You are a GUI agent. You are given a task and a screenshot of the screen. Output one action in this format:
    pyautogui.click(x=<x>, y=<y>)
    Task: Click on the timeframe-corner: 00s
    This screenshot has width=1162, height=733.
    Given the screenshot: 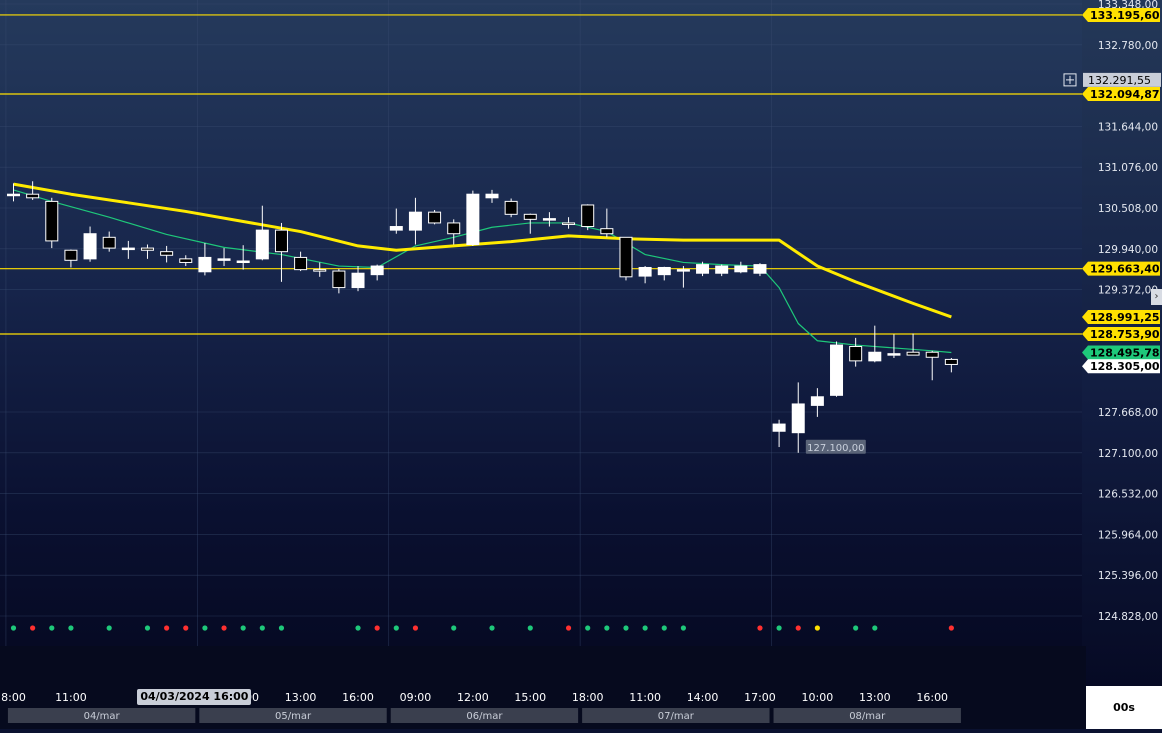 What is the action you would take?
    pyautogui.click(x=1124, y=707)
    